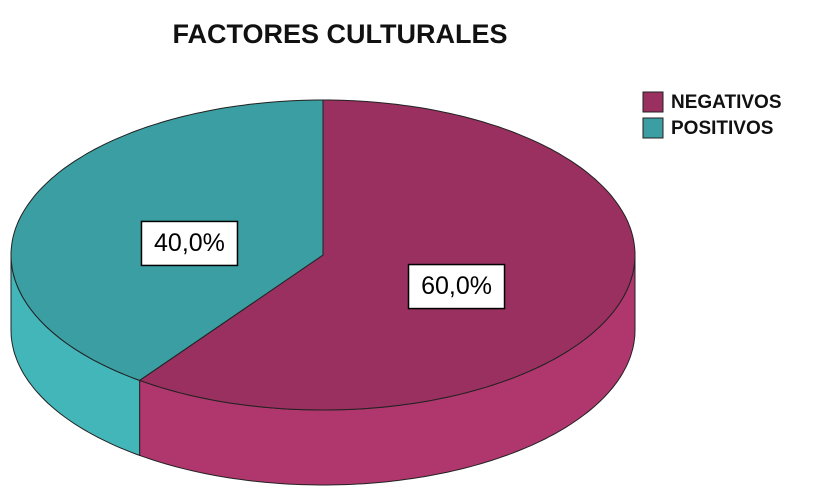 This screenshot has height=486, width=830. Describe the element at coordinates (726, 102) in the screenshot. I see `legend-label: NEGATIVOS` at that location.